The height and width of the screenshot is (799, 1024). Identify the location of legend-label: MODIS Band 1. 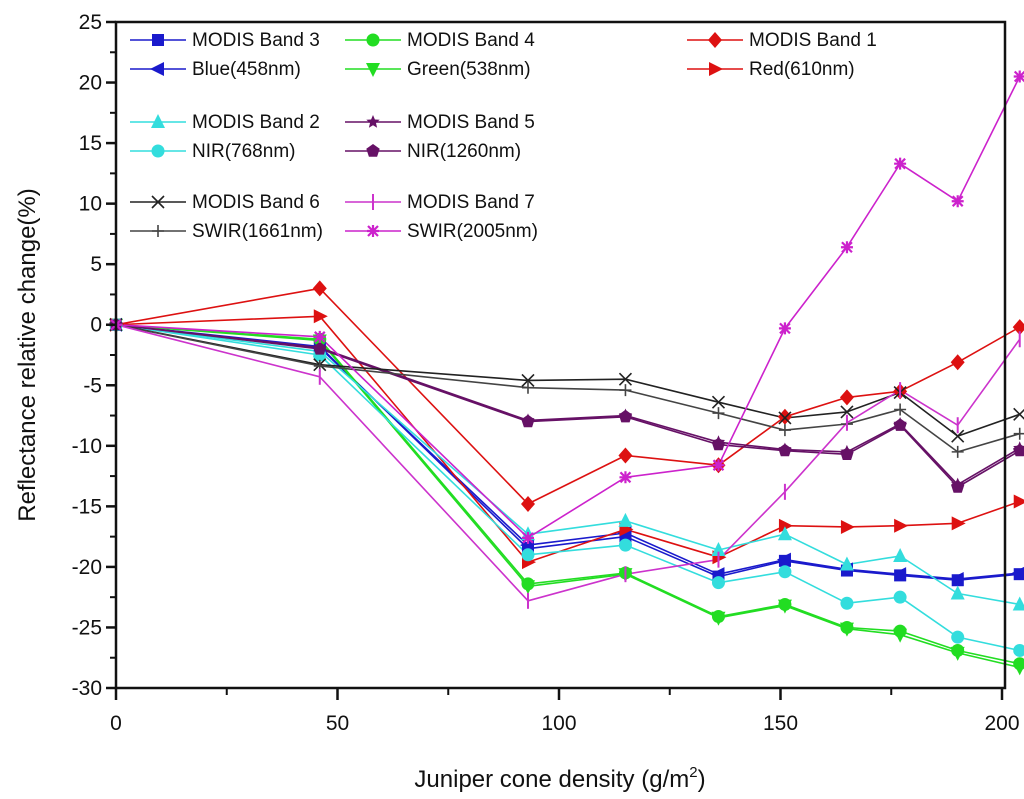
(813, 40).